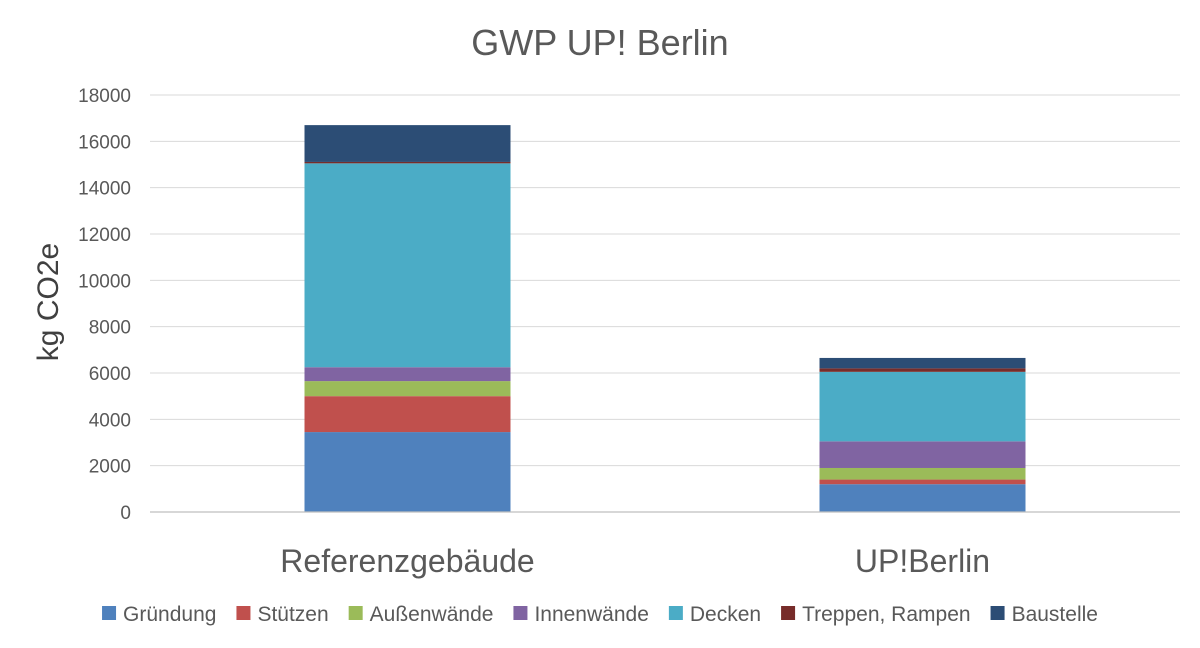  Describe the element at coordinates (922, 561) in the screenshot. I see `x-tick-label: UP!Berlin` at that location.